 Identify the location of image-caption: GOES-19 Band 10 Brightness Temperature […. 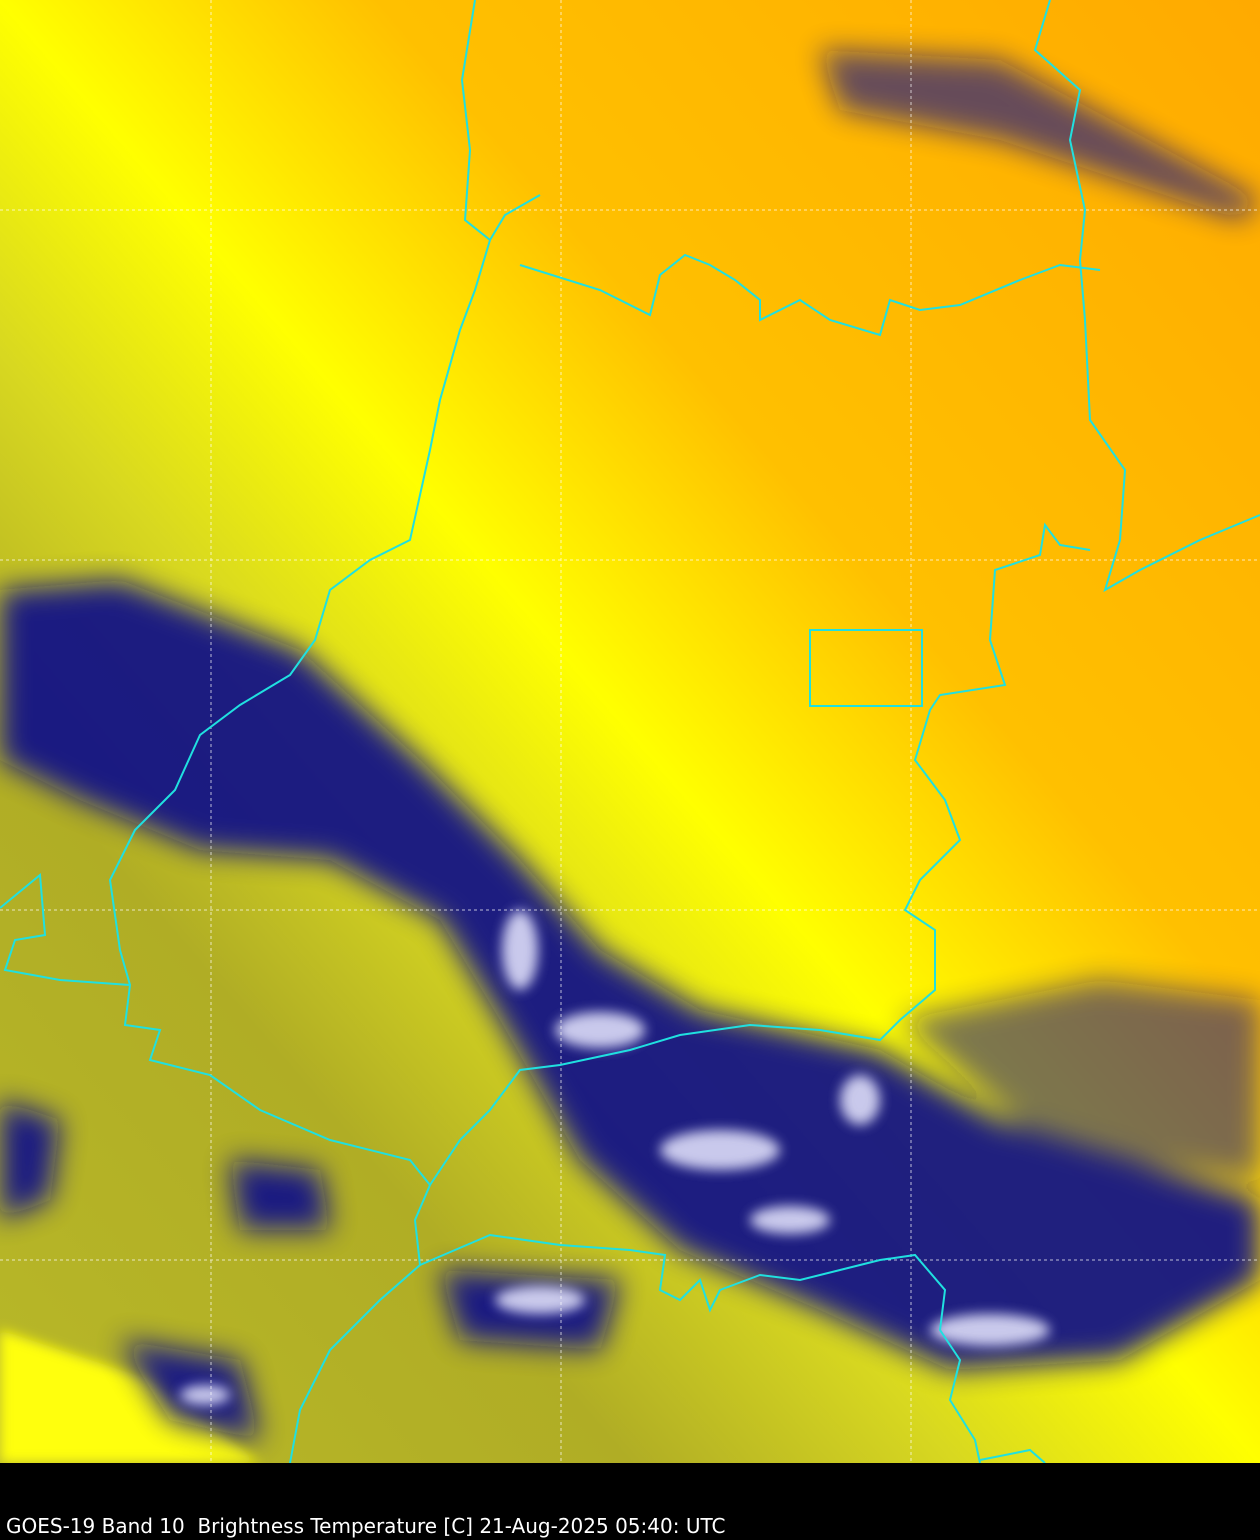
(366, 1526).